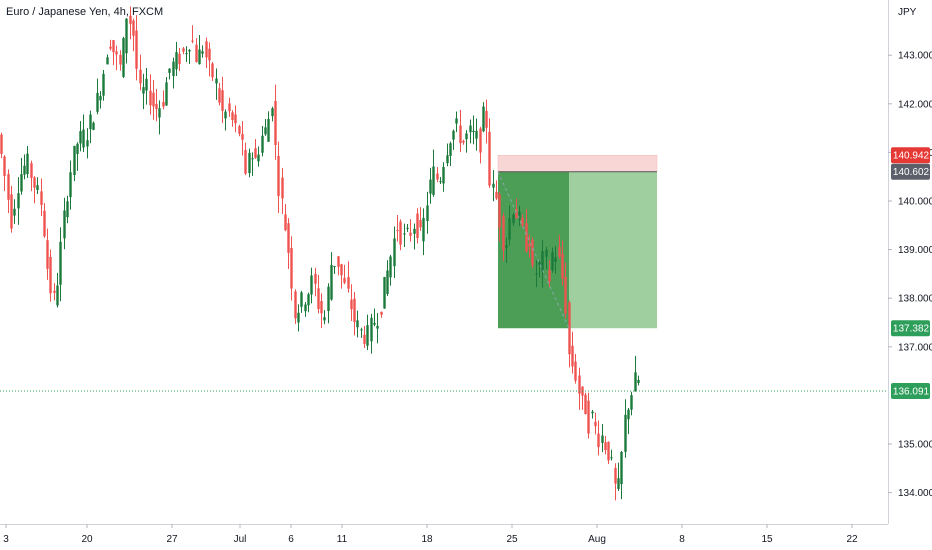 Image resolution: width=932 pixels, height=550 pixels. I want to click on position-zones, so click(577, 241).